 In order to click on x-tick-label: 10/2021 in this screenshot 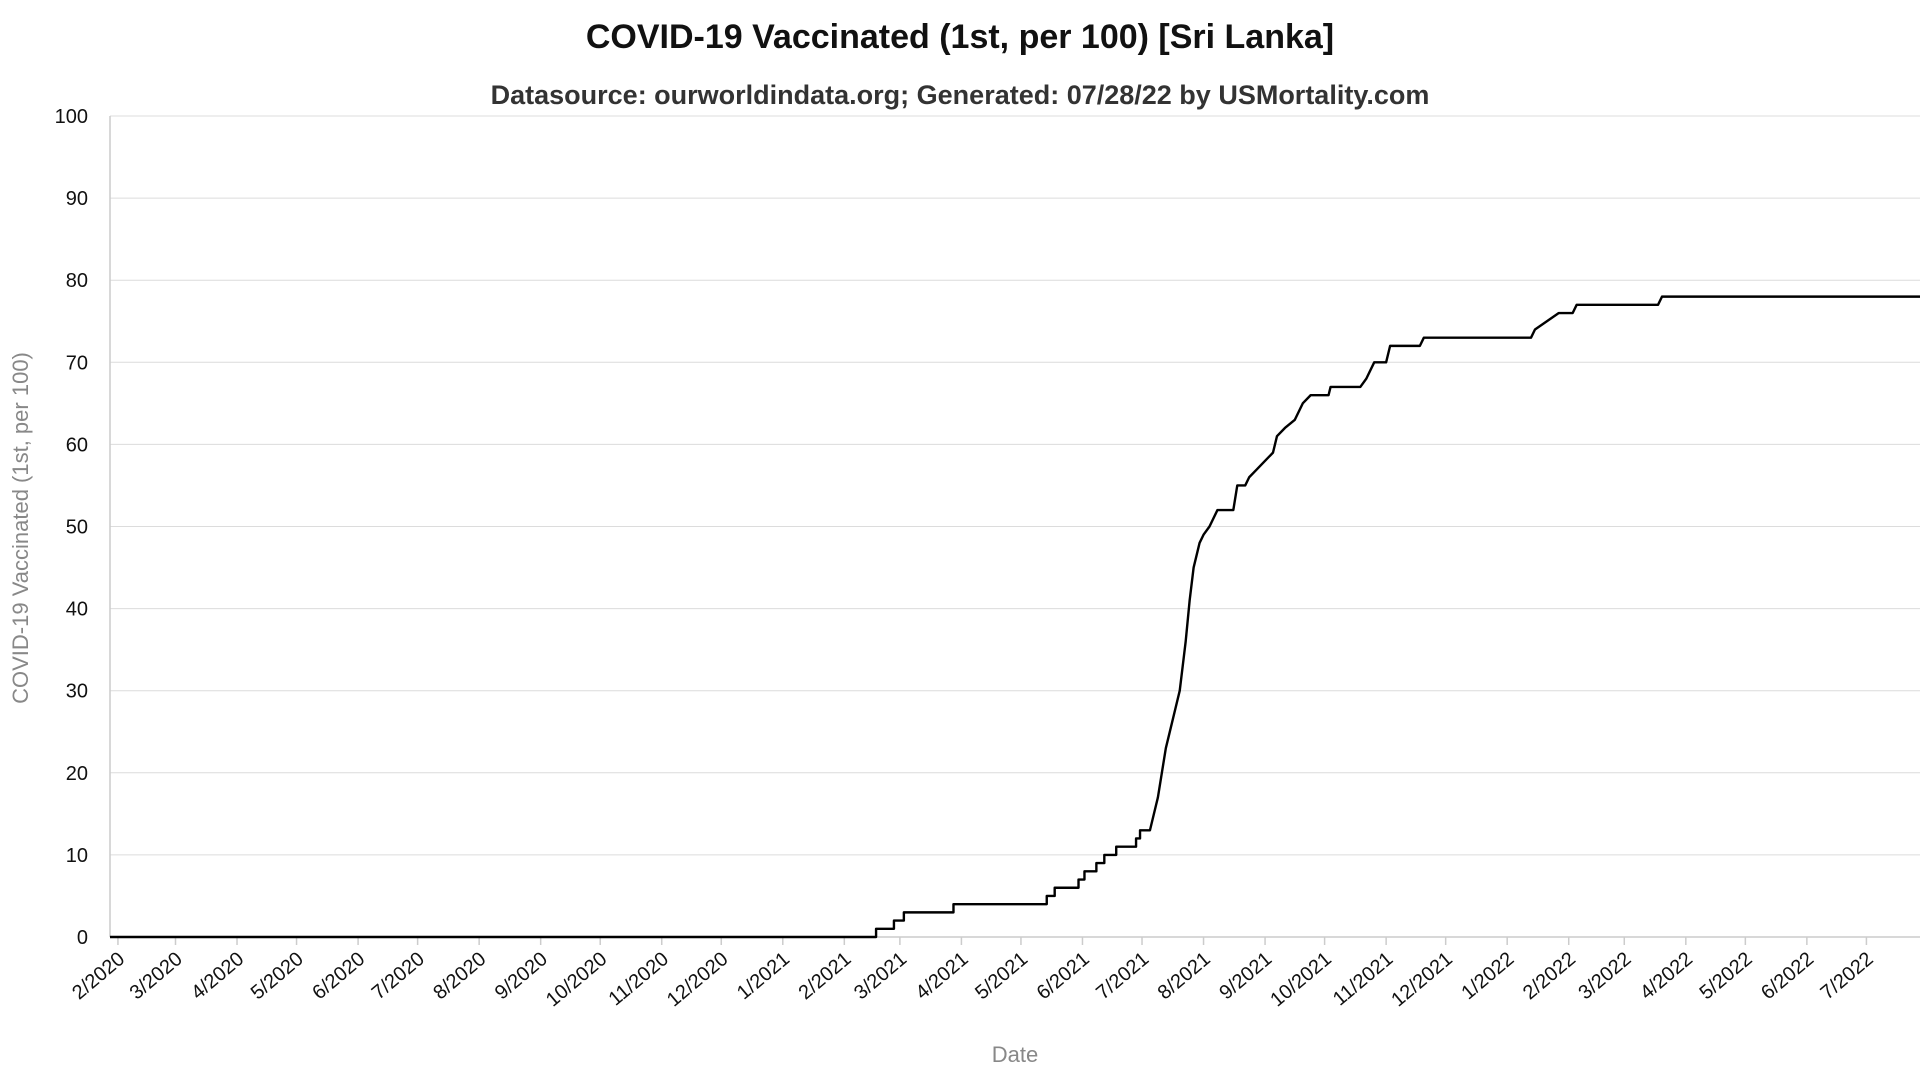, I will do `click(1301, 979)`.